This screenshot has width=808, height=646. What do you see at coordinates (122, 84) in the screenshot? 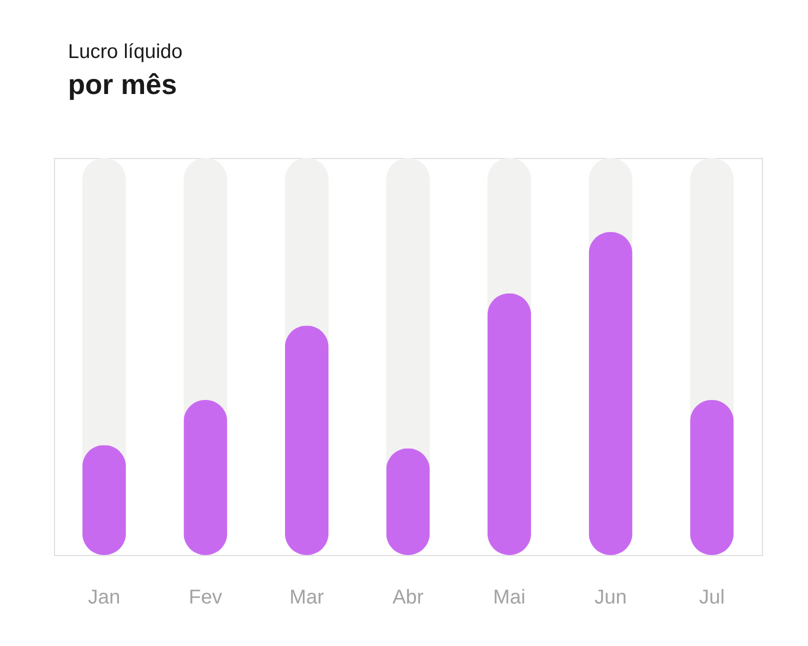
I see `chart-subtitle: por mês` at bounding box center [122, 84].